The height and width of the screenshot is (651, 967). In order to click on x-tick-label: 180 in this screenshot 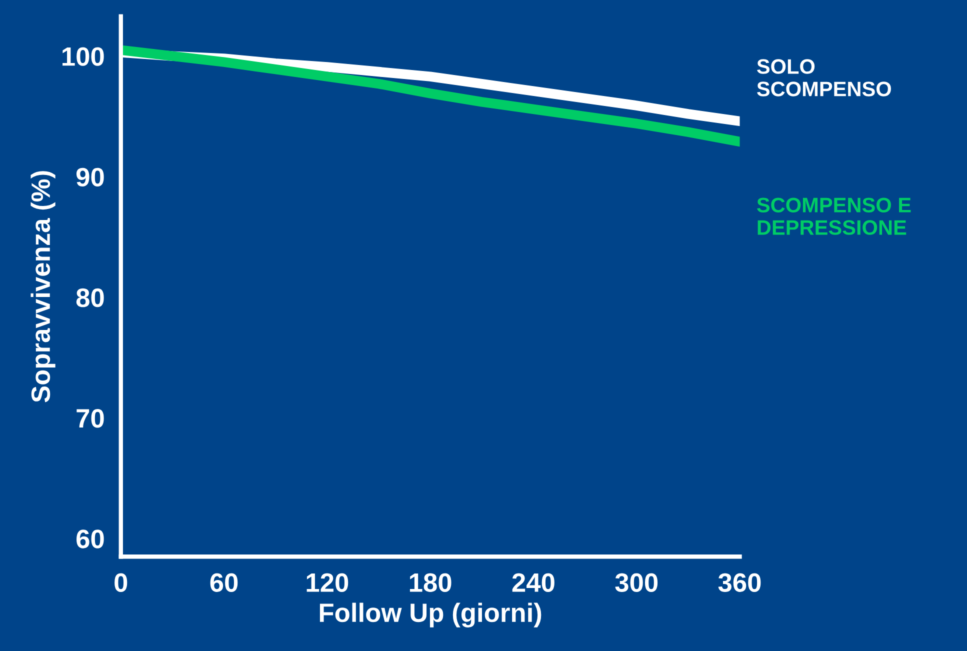, I will do `click(431, 582)`.